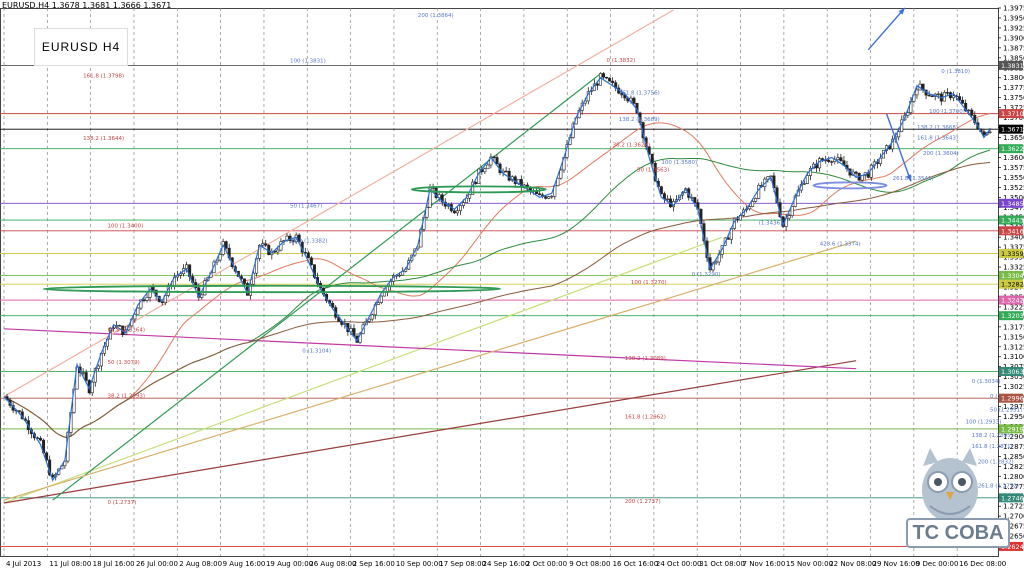 The height and width of the screenshot is (574, 1024). What do you see at coordinates (103, 76) in the screenshot?
I see `fib-level-label: 161.8 (1.3798)` at bounding box center [103, 76].